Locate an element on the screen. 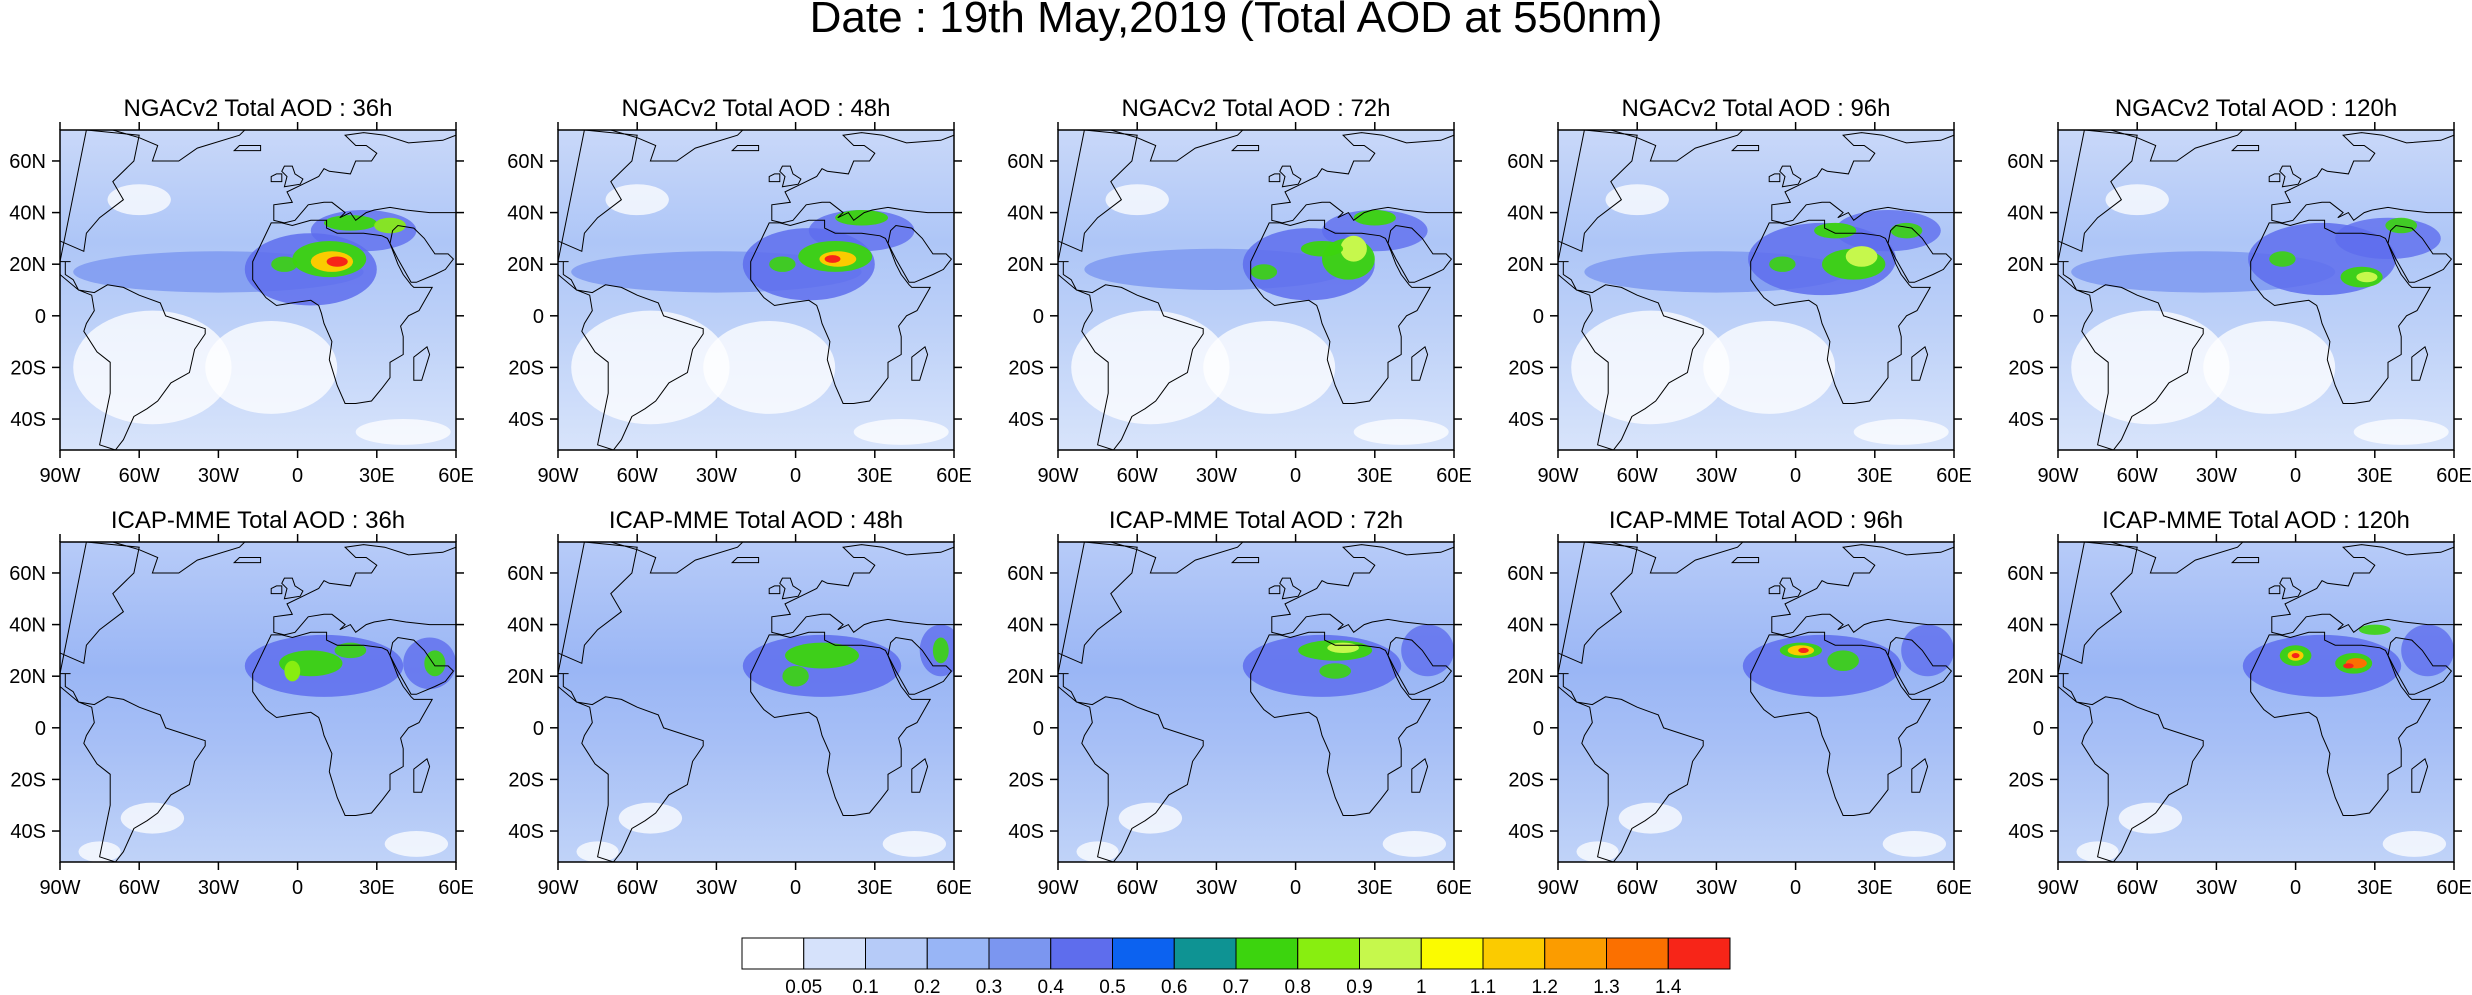  colorbar-label: 0.8 is located at coordinates (1298, 986).